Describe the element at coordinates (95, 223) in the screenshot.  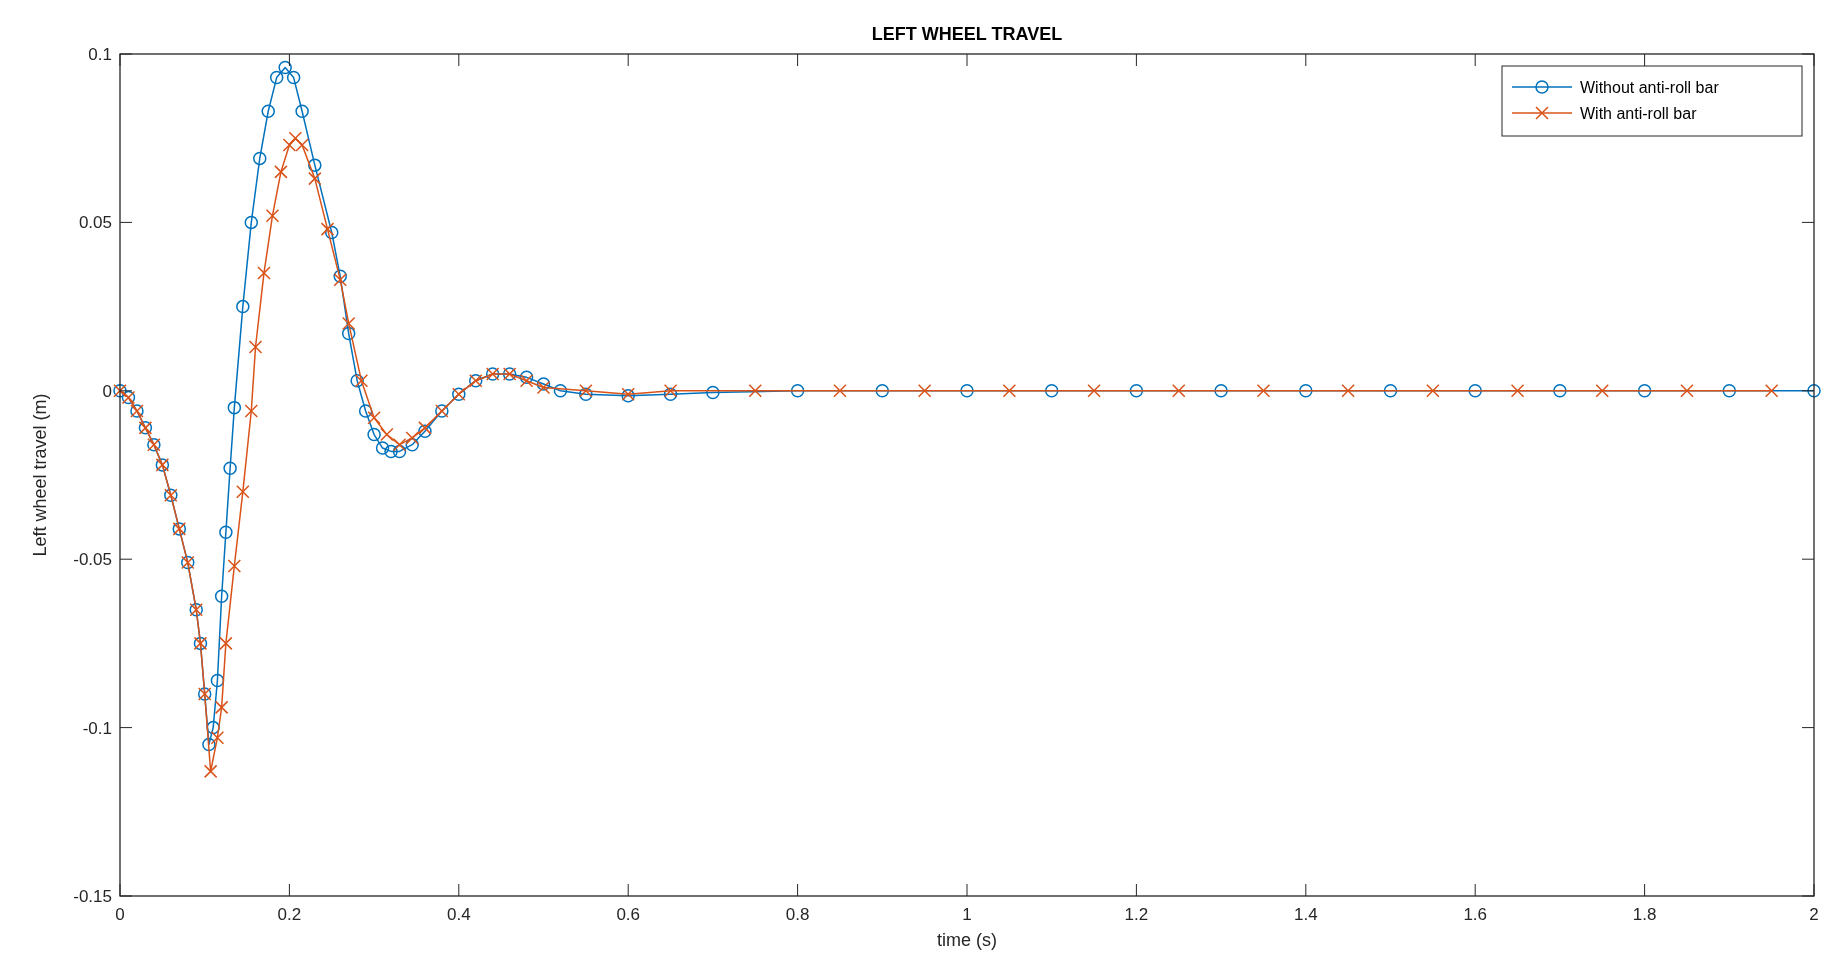
I see `y-tick-label: 0.05` at that location.